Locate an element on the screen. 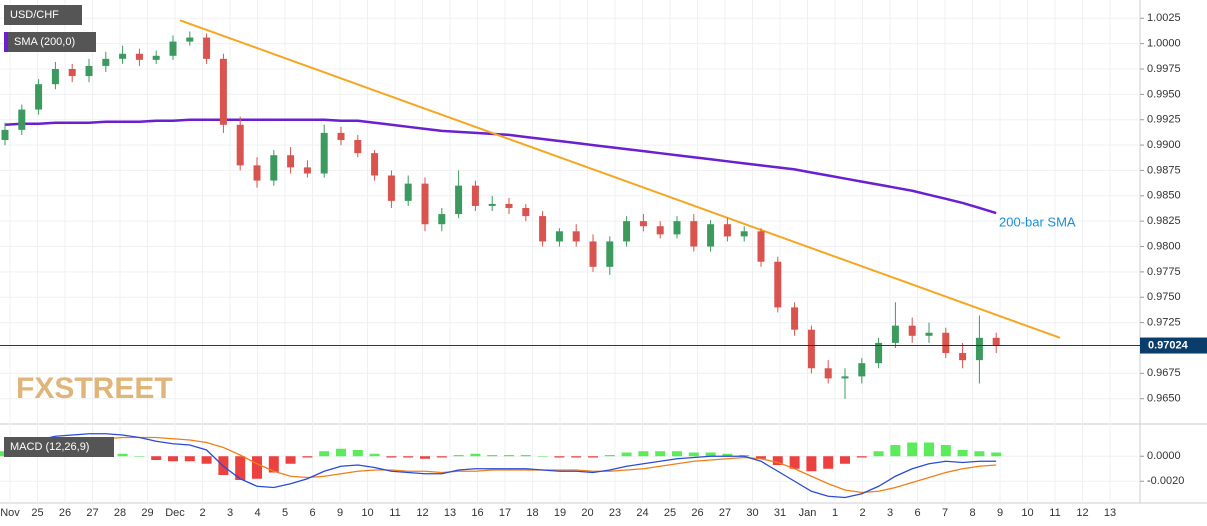 The height and width of the screenshot is (526, 1207). x-tick-label: 5 is located at coordinates (285, 513).